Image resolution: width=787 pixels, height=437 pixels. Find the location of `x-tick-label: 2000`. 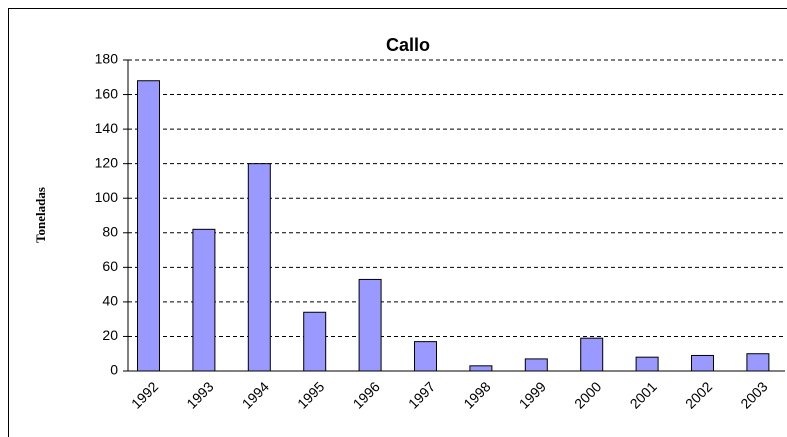

x-tick-label: 2000 is located at coordinates (587, 394).